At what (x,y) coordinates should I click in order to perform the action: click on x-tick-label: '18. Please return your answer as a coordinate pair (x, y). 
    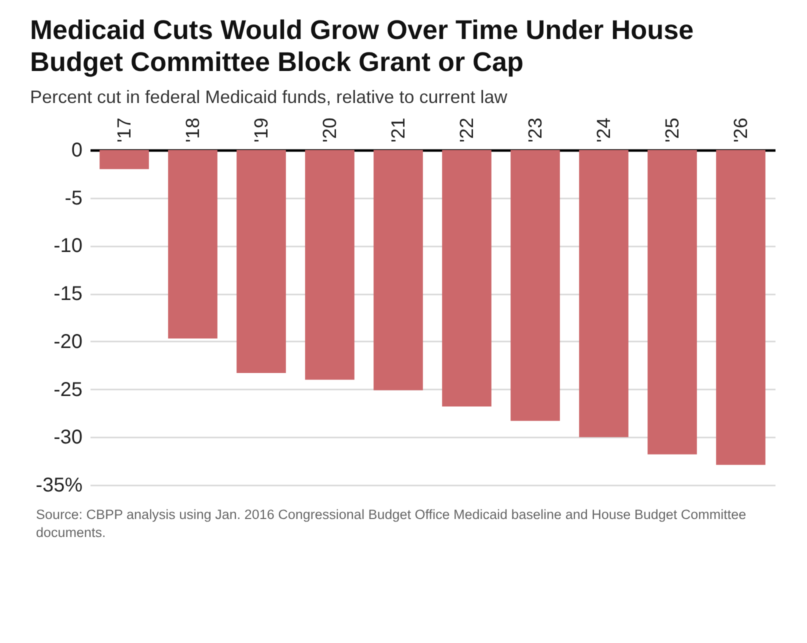
    Looking at the image, I should click on (193, 130).